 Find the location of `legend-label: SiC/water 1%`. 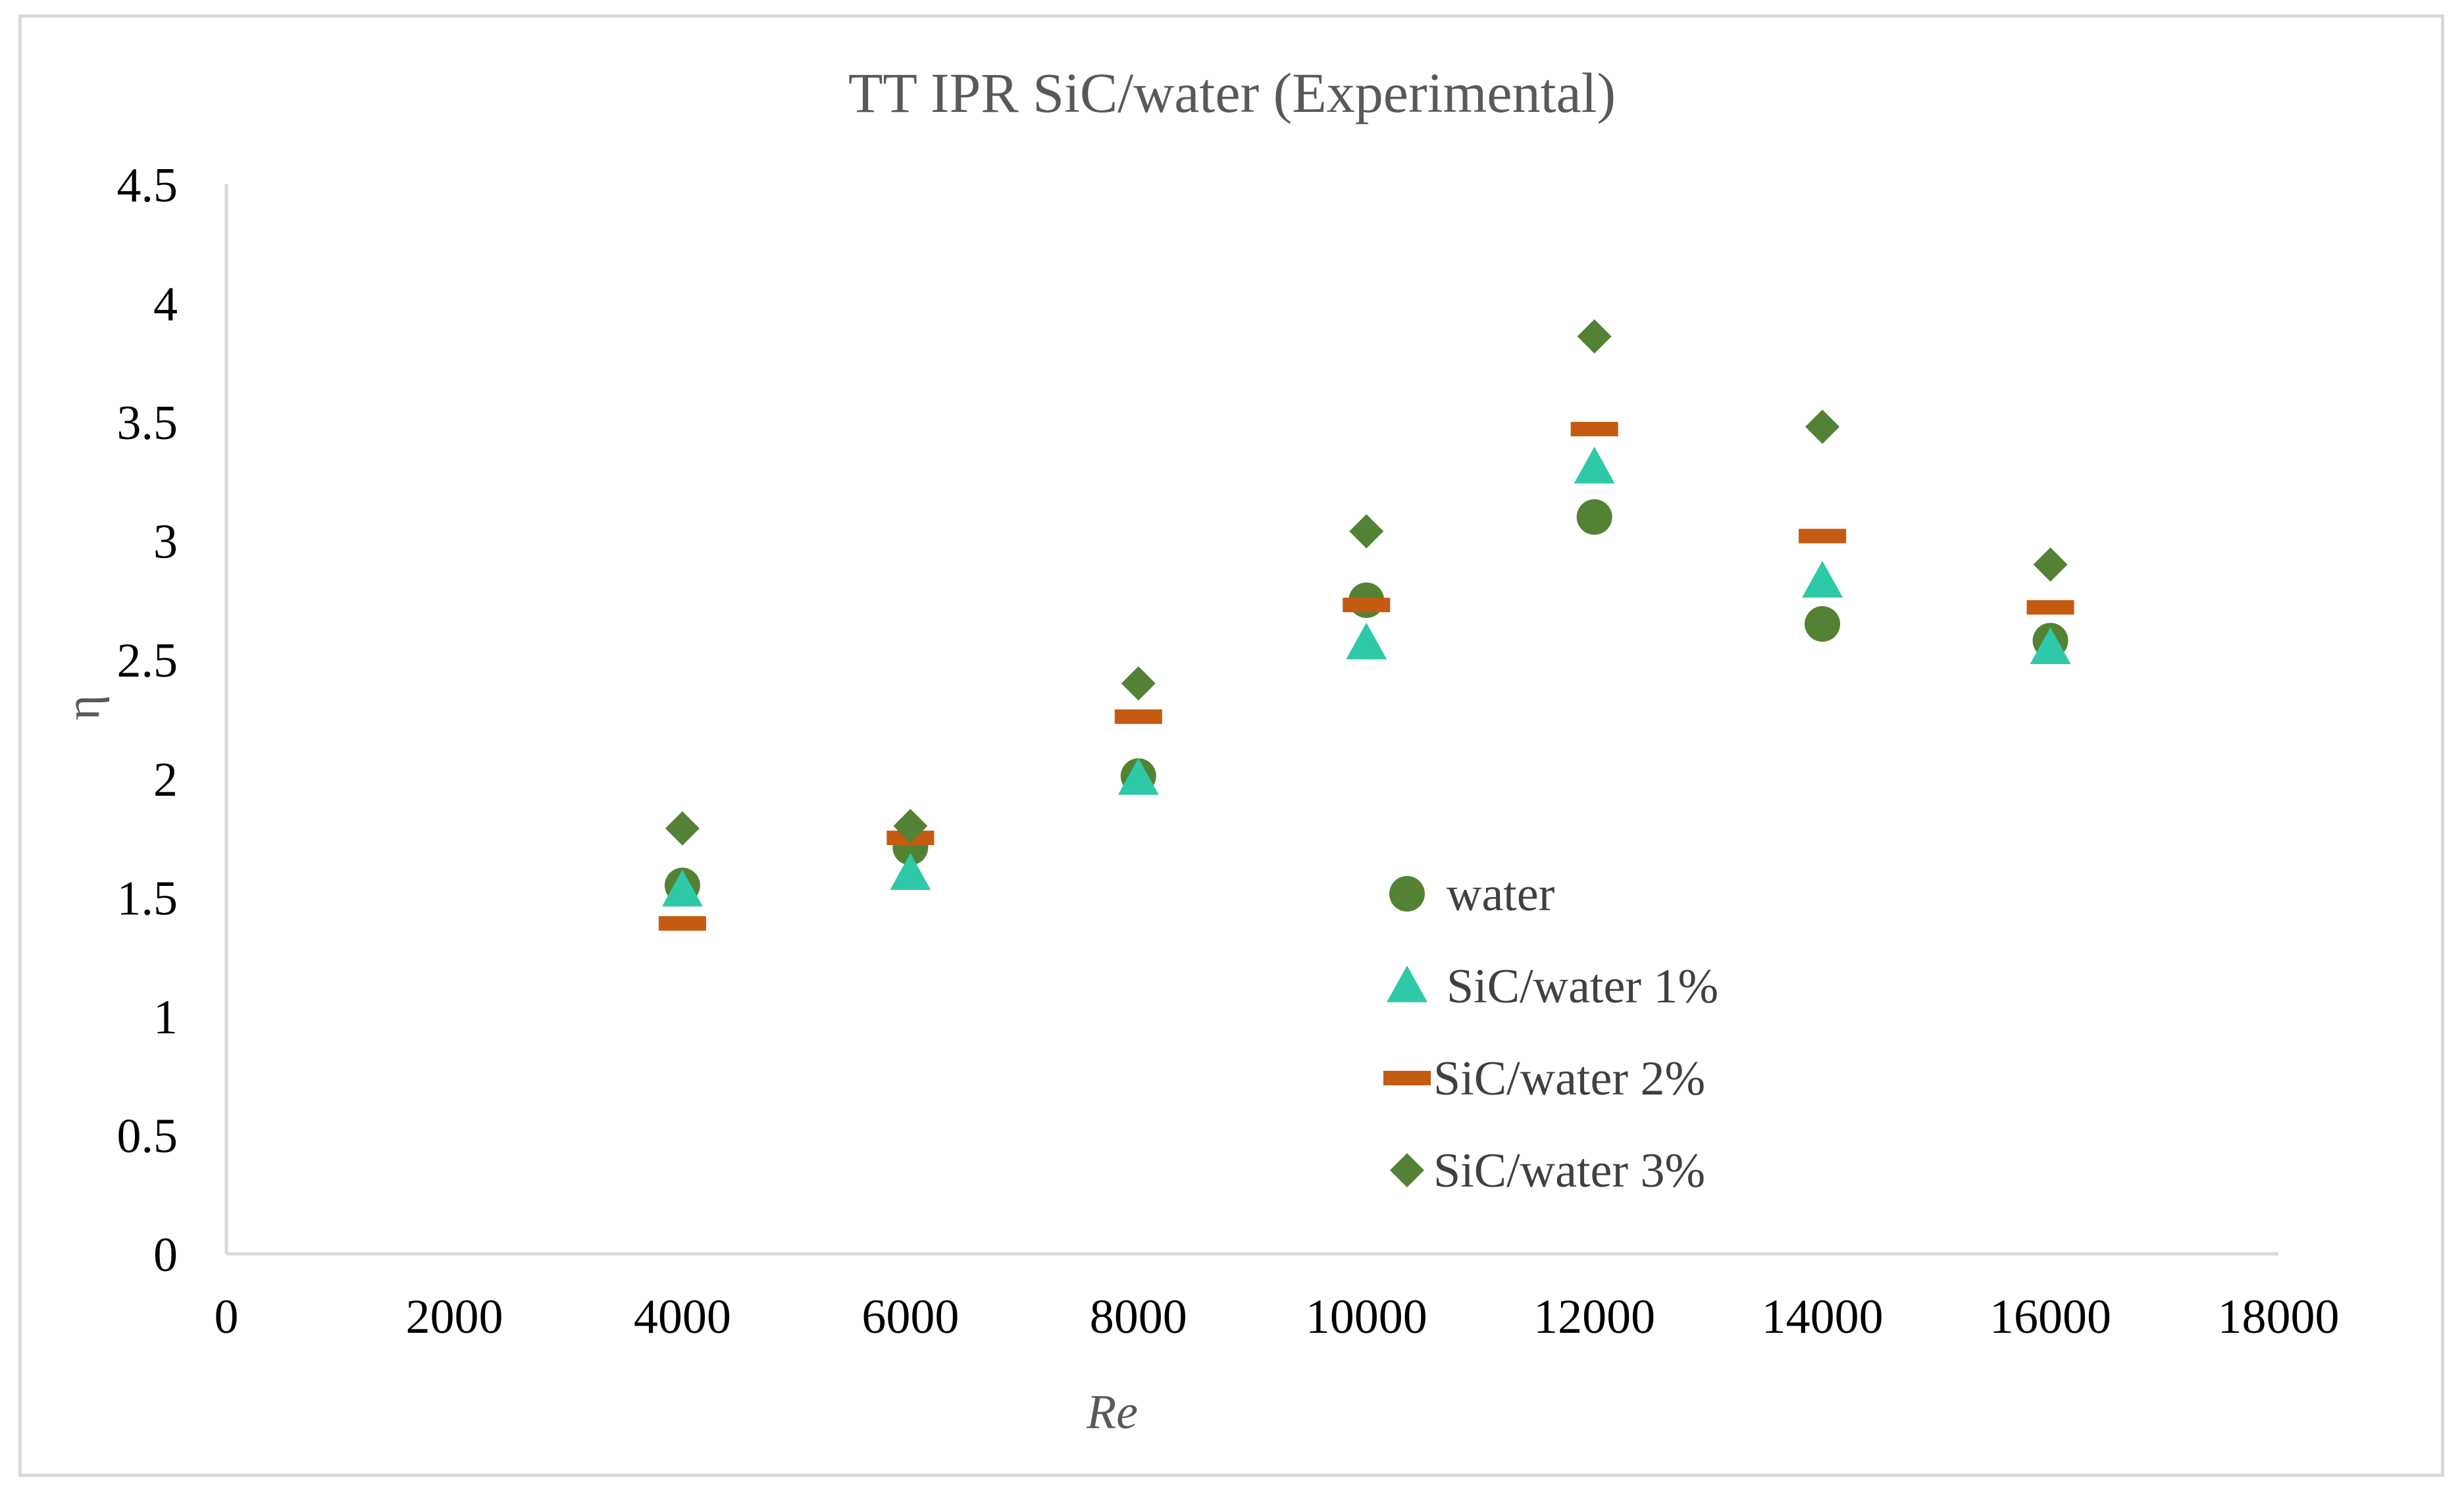

legend-label: SiC/water 1% is located at coordinates (1582, 987).